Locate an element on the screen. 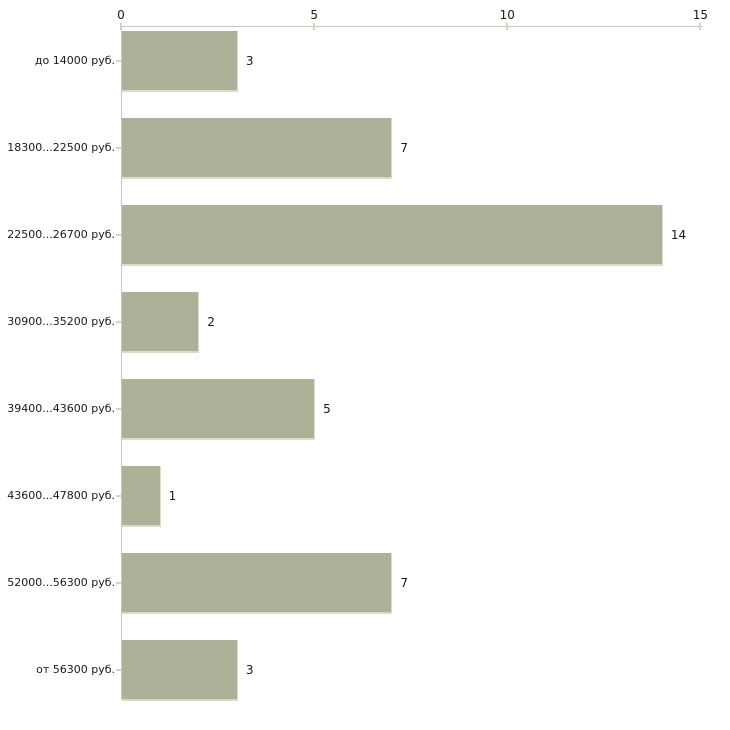  x-axis-line is located at coordinates (412, 26).